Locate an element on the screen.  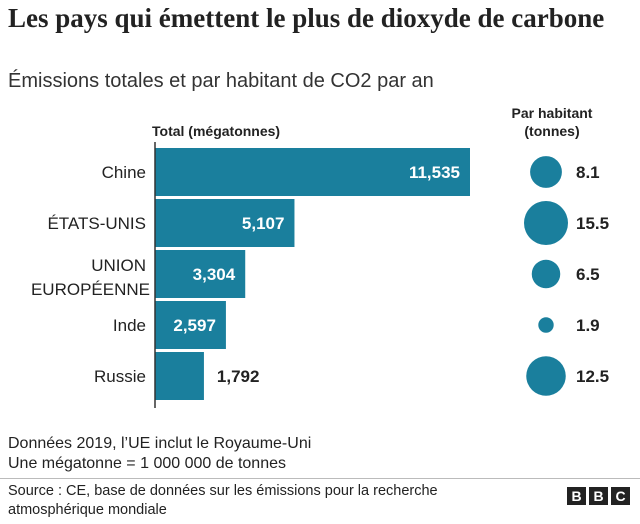
per-capita-value-label: 12.5 is located at coordinates (592, 376).